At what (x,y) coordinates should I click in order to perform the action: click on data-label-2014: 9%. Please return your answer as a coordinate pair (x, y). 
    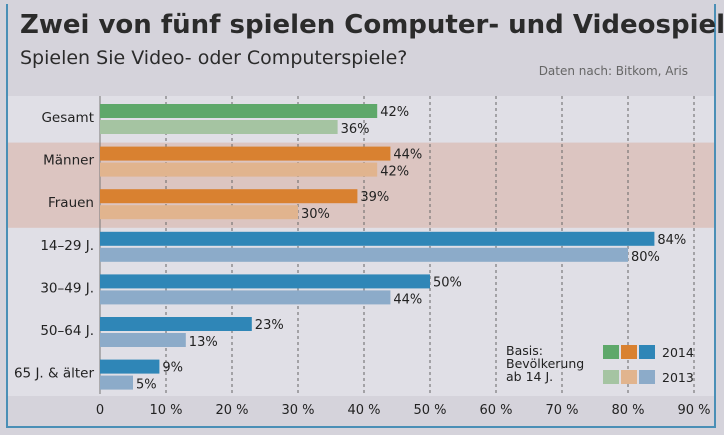
    Looking at the image, I should click on (172, 368).